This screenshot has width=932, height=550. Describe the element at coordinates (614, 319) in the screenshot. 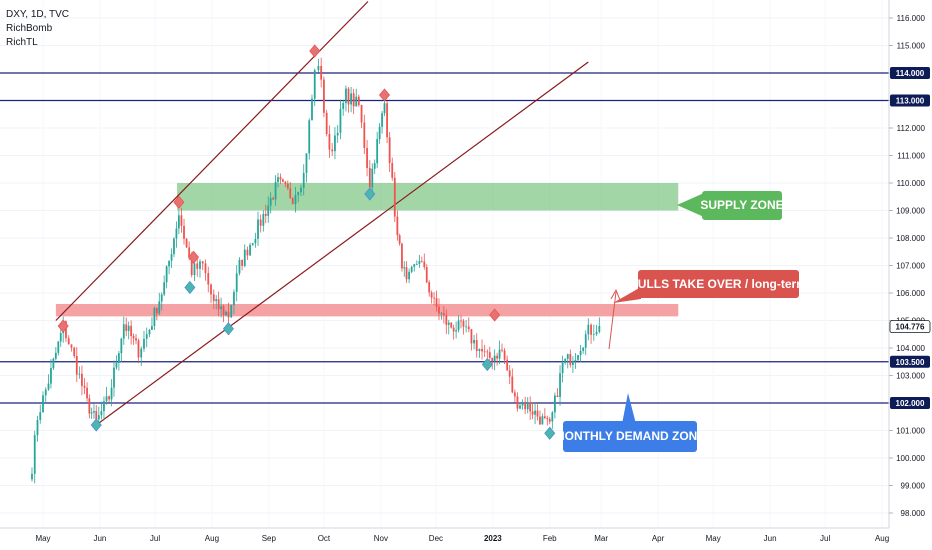

I see `bulls-arrow` at that location.